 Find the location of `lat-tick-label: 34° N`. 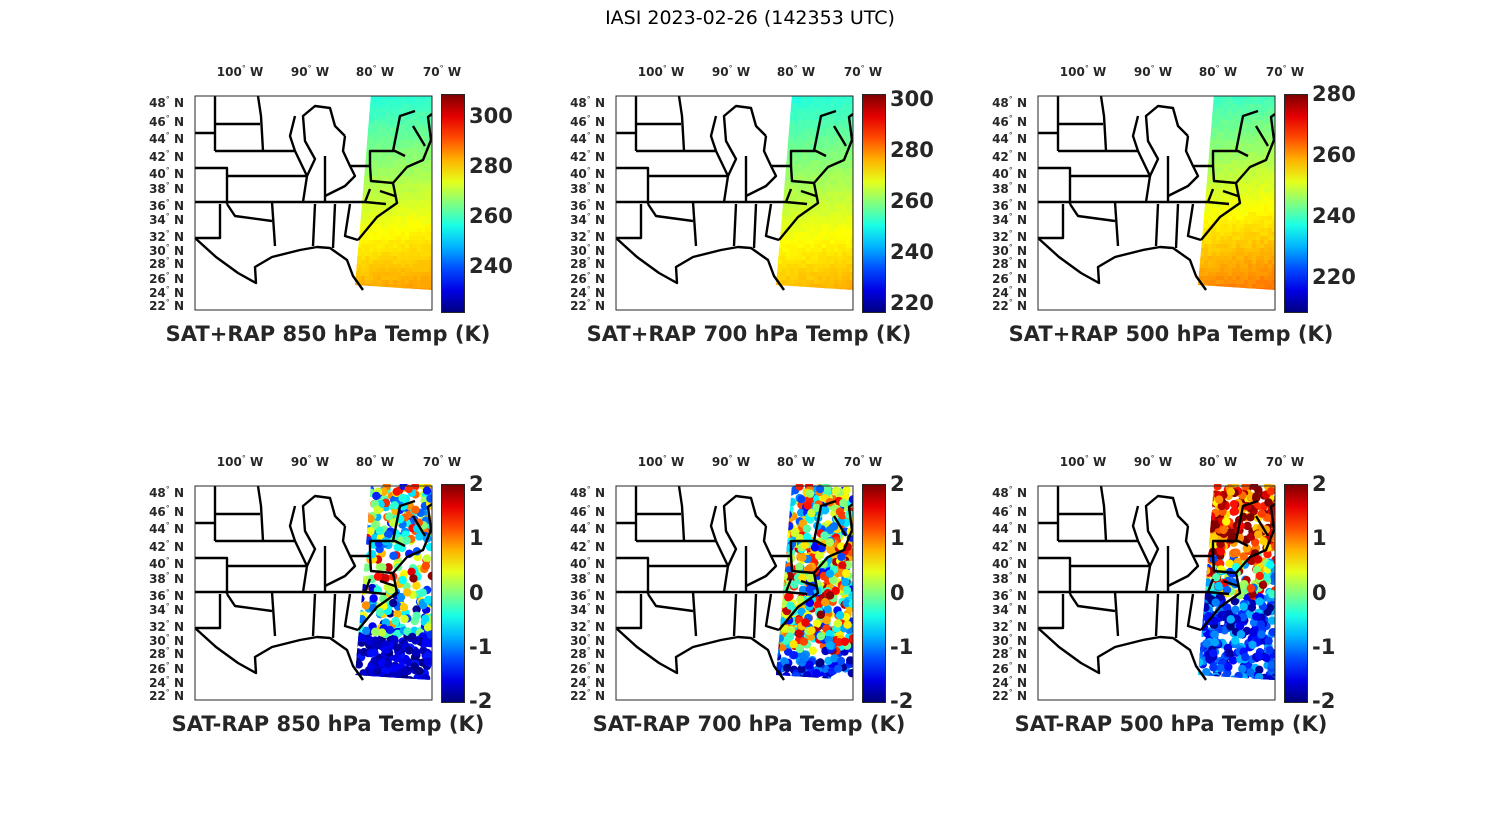

lat-tick-label: 34° N is located at coordinates (159, 609).